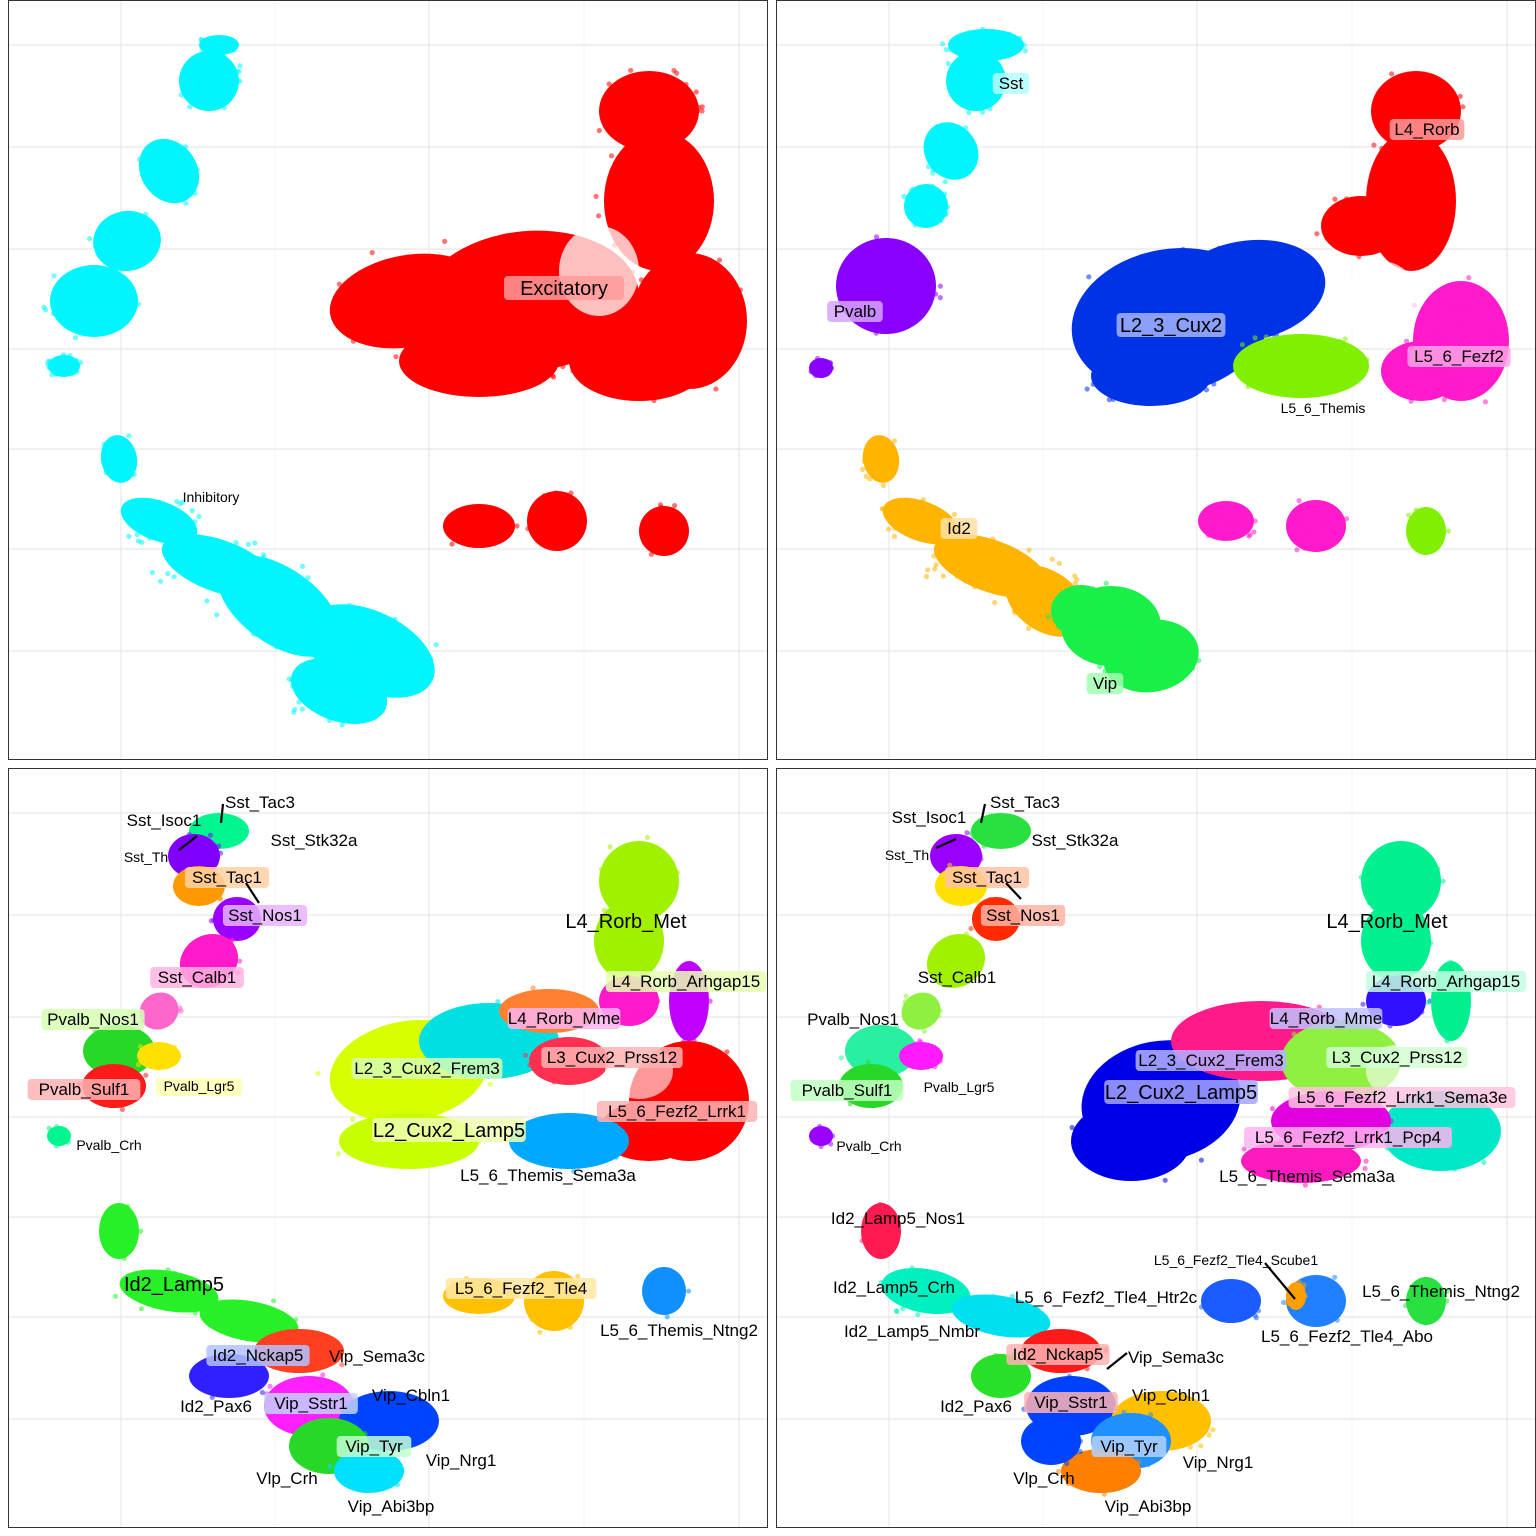  I want to click on cluster-label: Id2_Lamp5_Nmbr, so click(912, 1331).